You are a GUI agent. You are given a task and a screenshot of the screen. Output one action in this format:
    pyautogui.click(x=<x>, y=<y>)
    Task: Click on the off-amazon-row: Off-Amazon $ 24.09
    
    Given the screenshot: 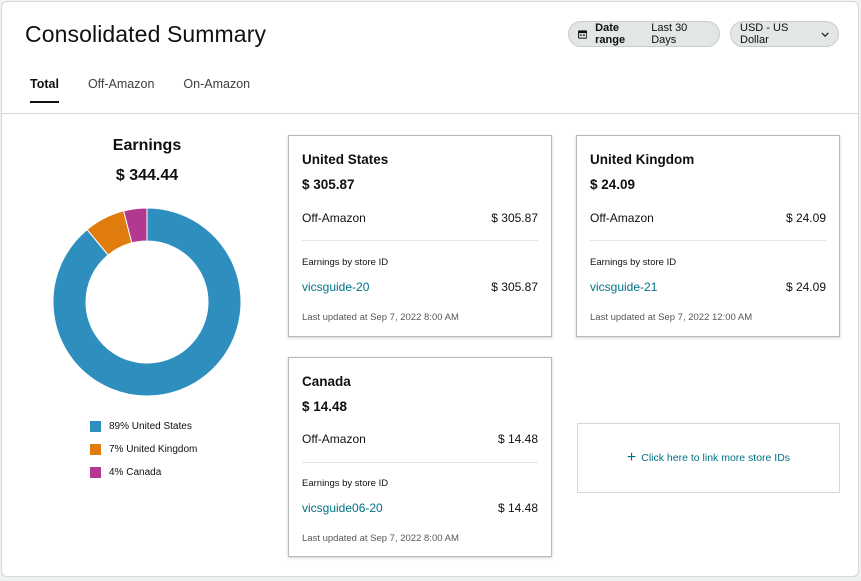 What is the action you would take?
    pyautogui.click(x=708, y=218)
    